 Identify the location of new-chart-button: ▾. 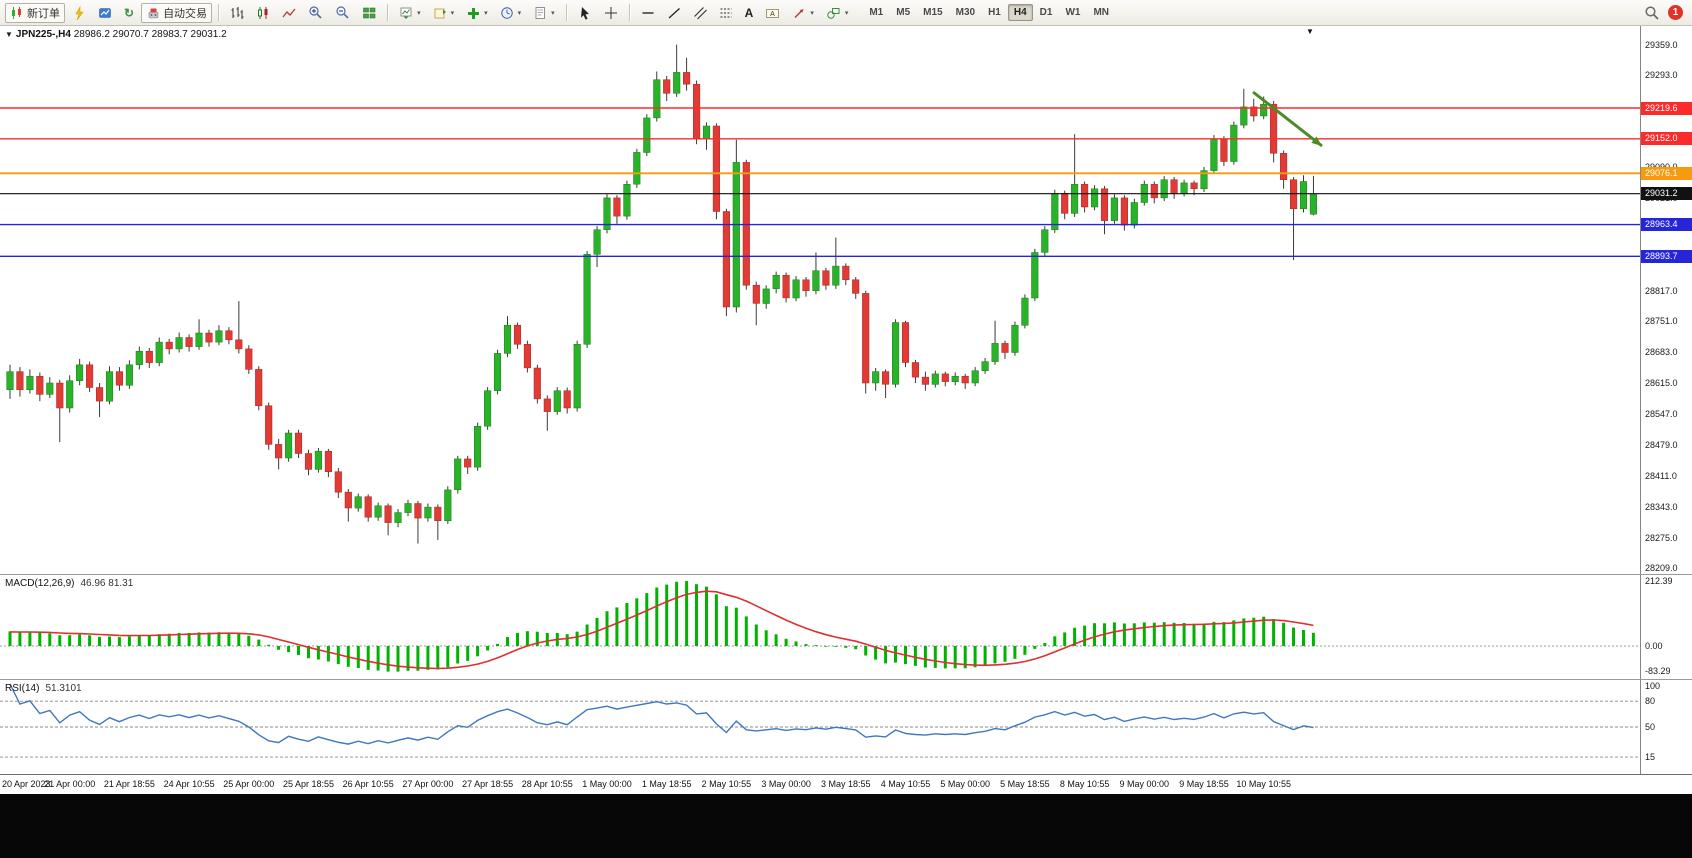
(410, 13).